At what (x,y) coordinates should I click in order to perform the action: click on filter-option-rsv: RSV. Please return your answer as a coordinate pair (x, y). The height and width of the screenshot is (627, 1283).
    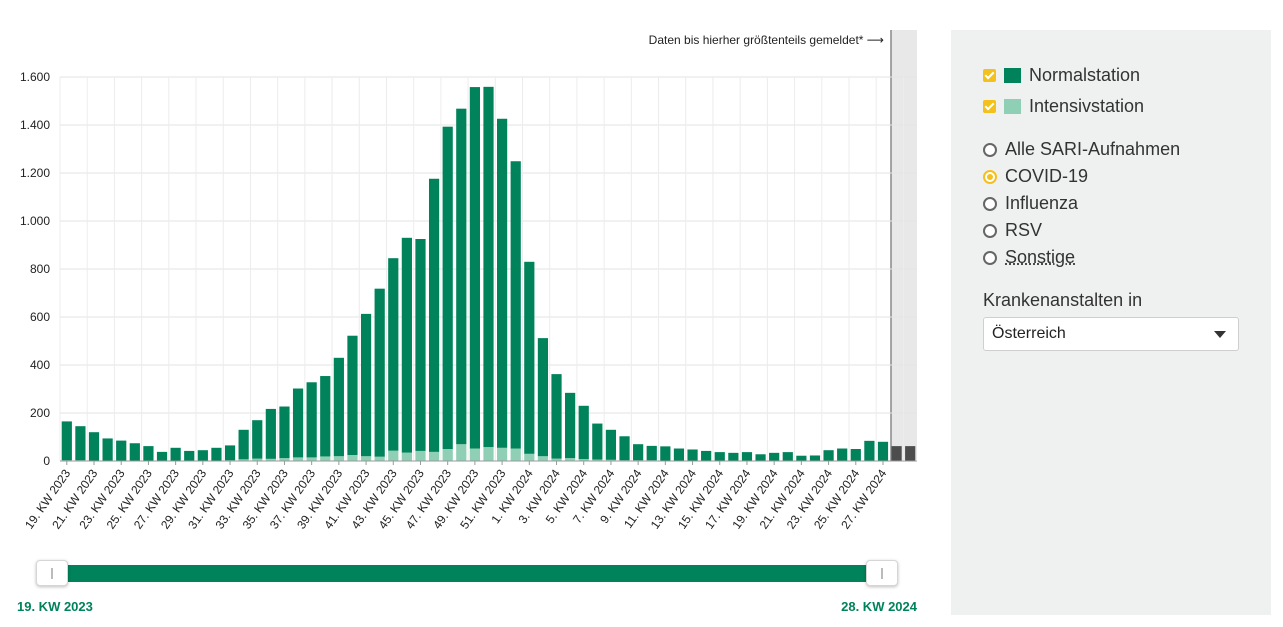
    Looking at the image, I should click on (1012, 230).